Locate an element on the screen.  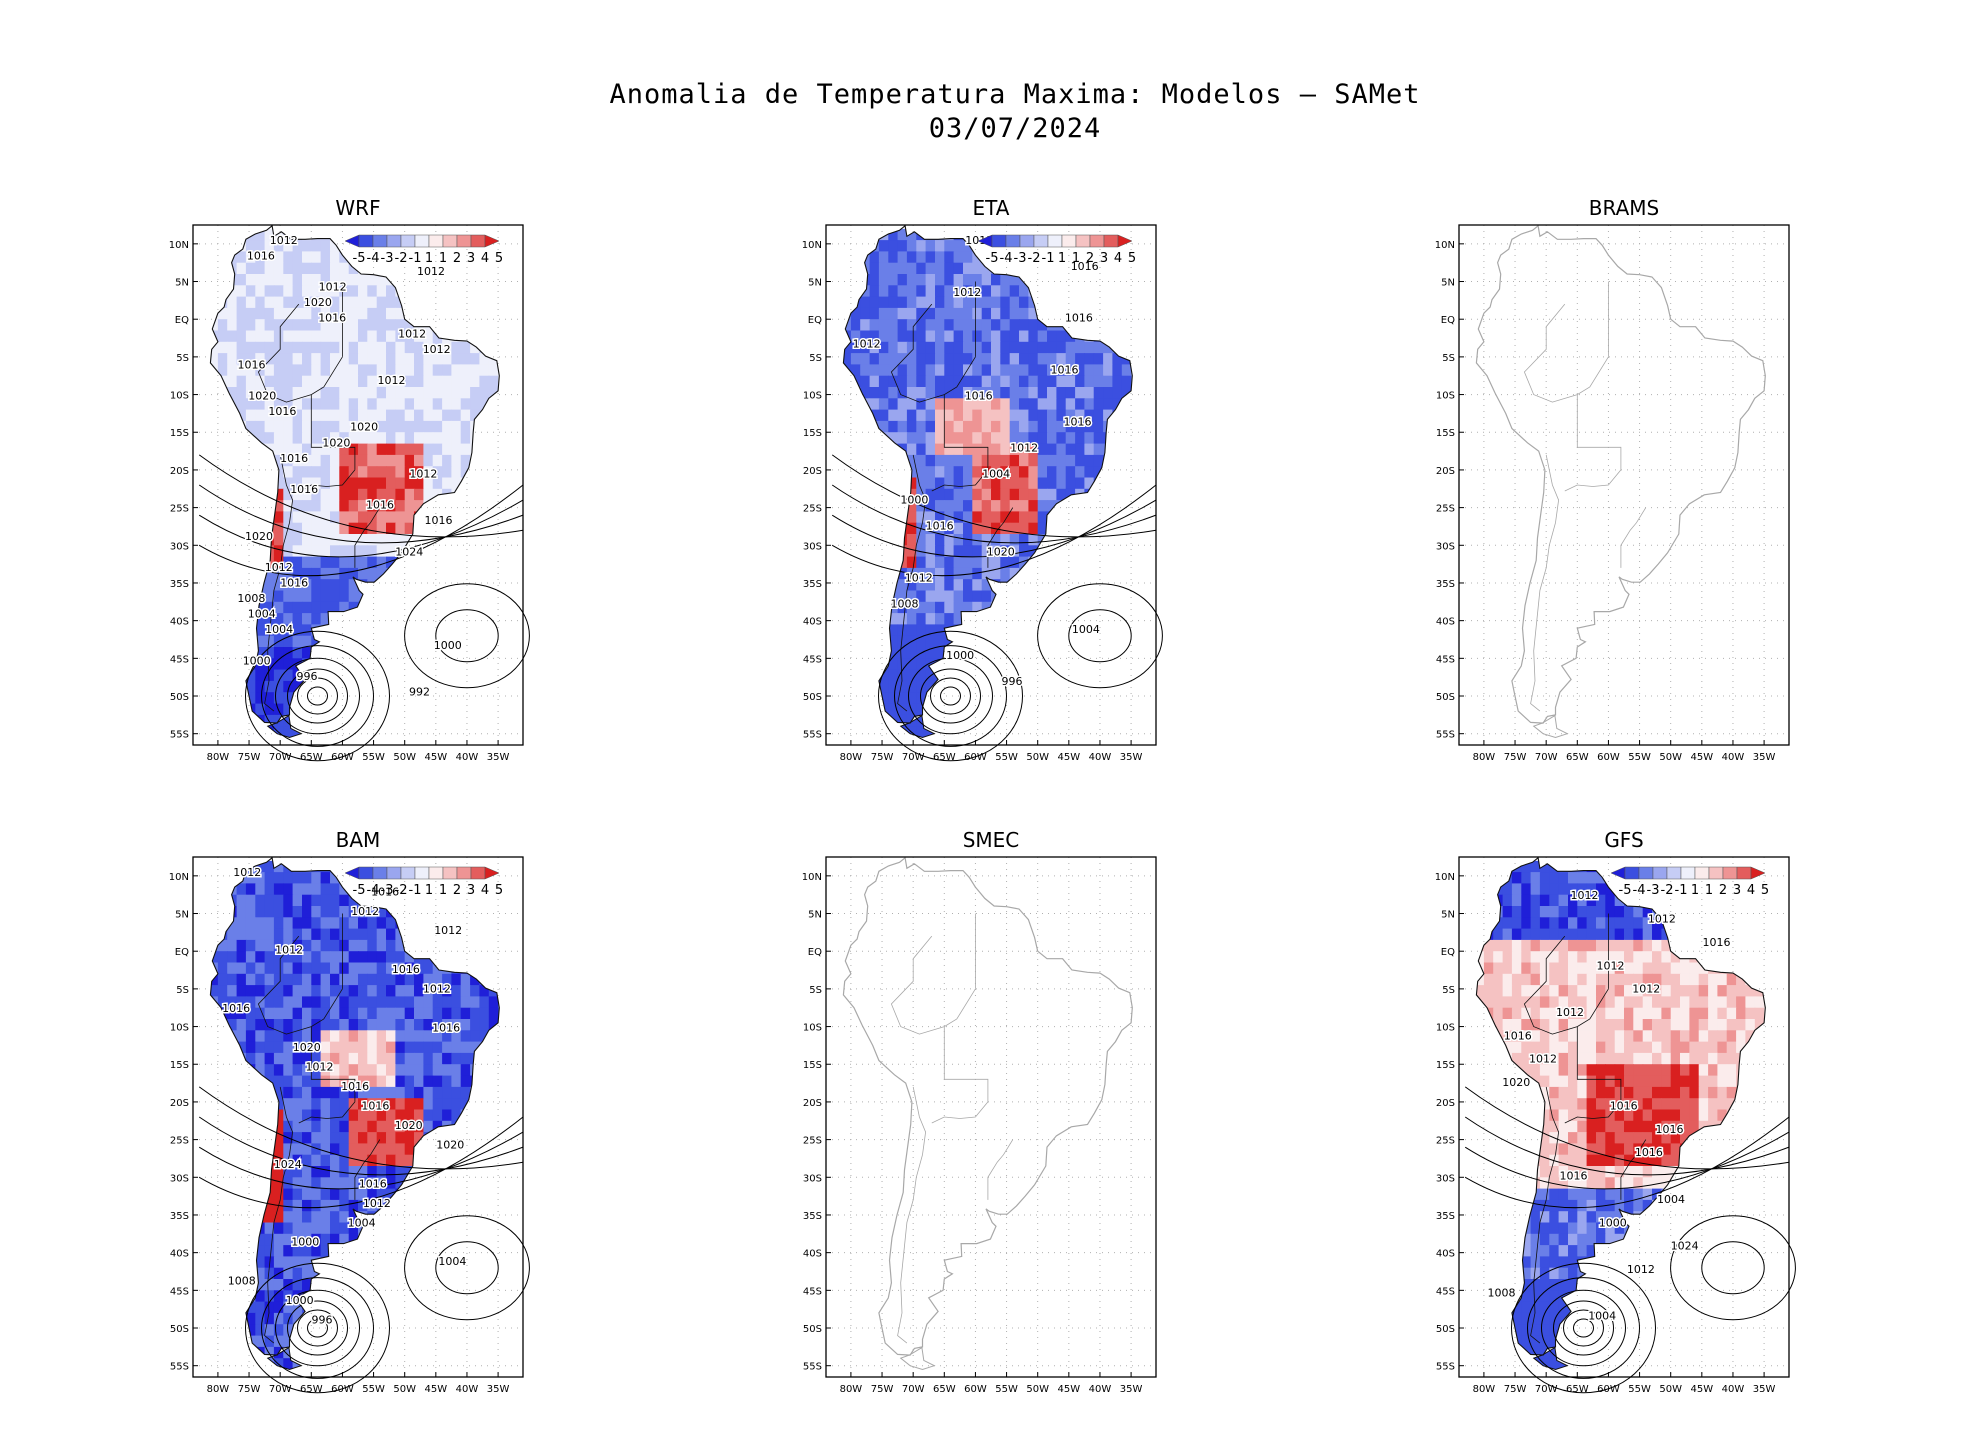
contour-label: 1016 is located at coordinates (294, 583).